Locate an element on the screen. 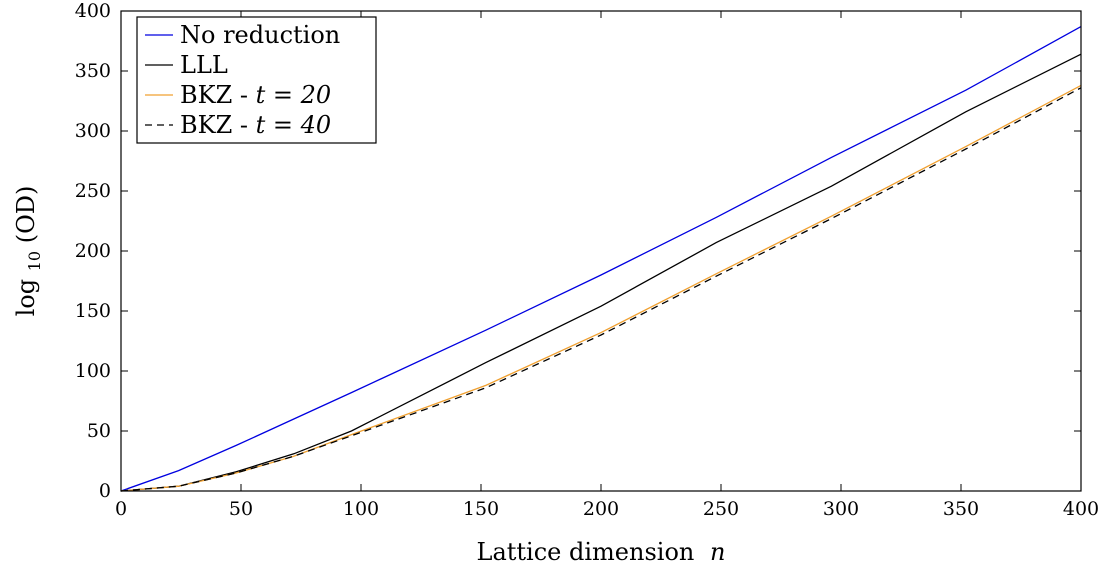  x-axis-label: Lattice dimension is located at coordinates (586, 552).